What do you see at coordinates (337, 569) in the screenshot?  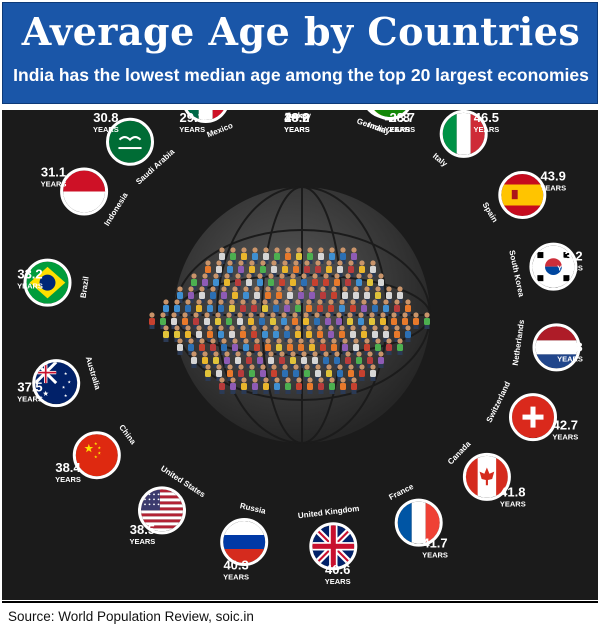 I see `value-label: 40.6` at bounding box center [337, 569].